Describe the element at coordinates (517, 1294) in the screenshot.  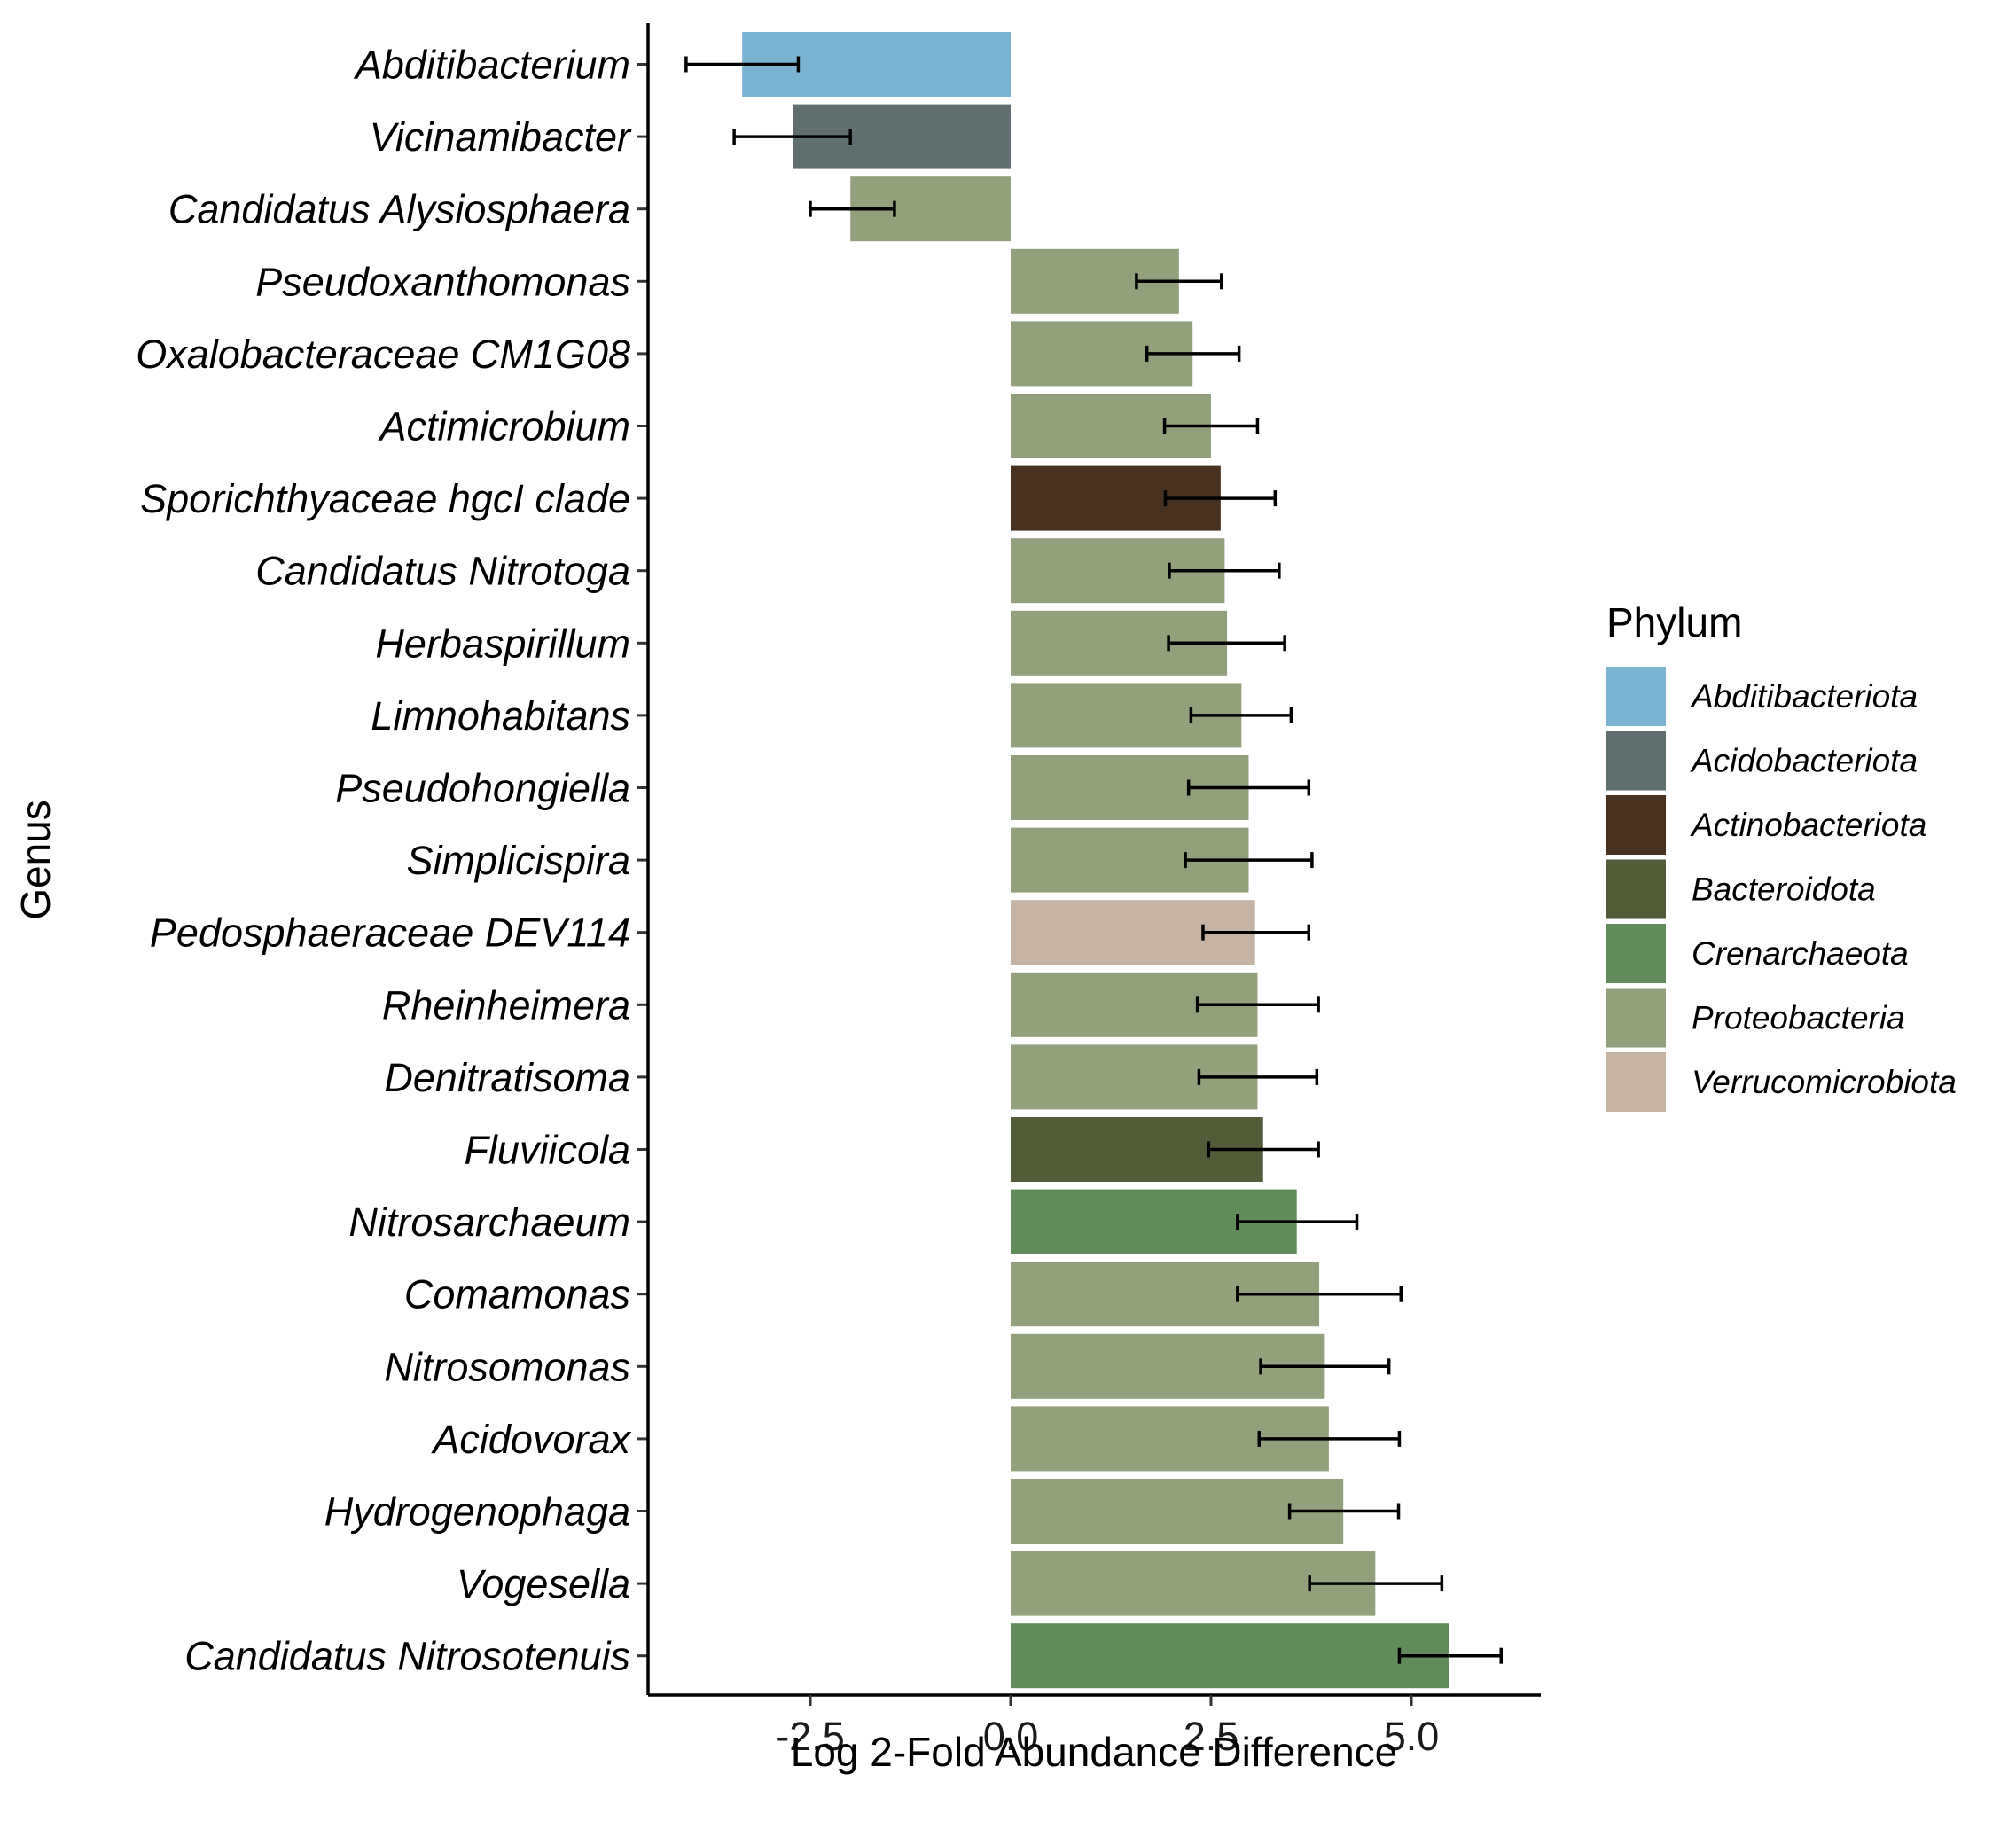
I see `genus-label: Comamonas` at that location.